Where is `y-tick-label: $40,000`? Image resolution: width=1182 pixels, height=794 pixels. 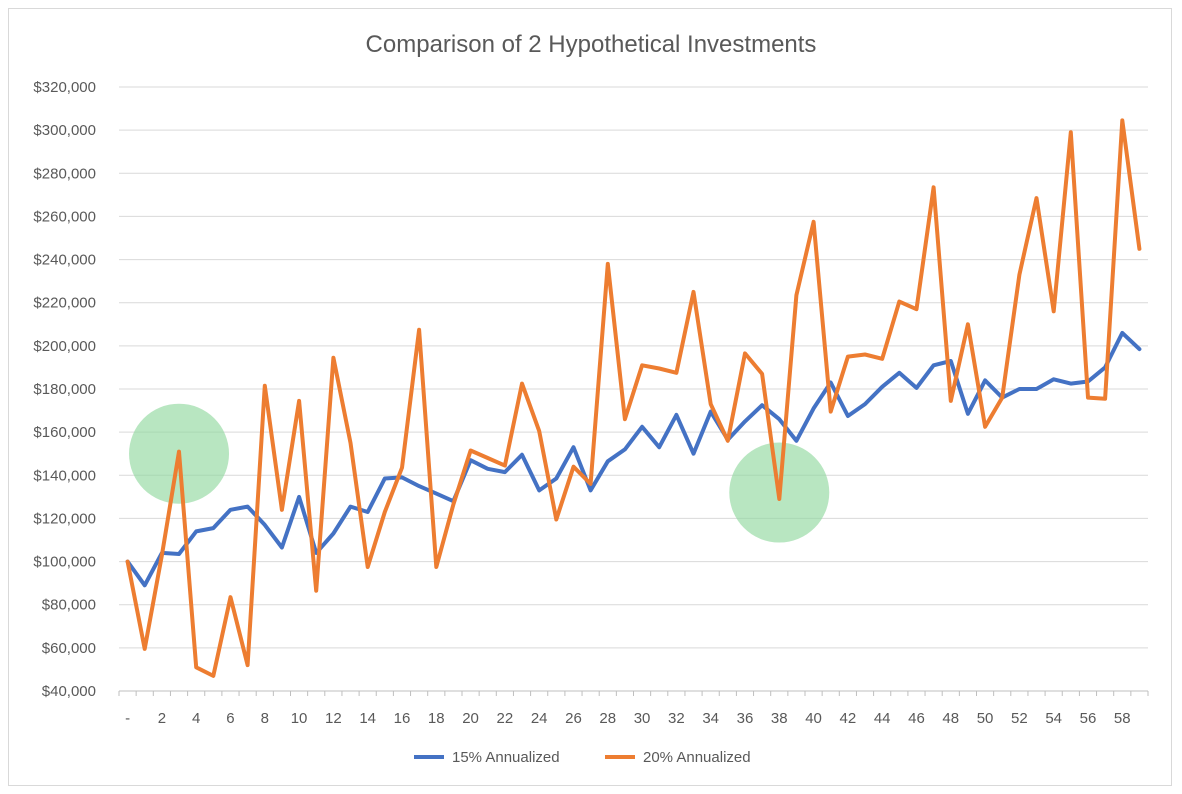 y-tick-label: $40,000 is located at coordinates (69, 691).